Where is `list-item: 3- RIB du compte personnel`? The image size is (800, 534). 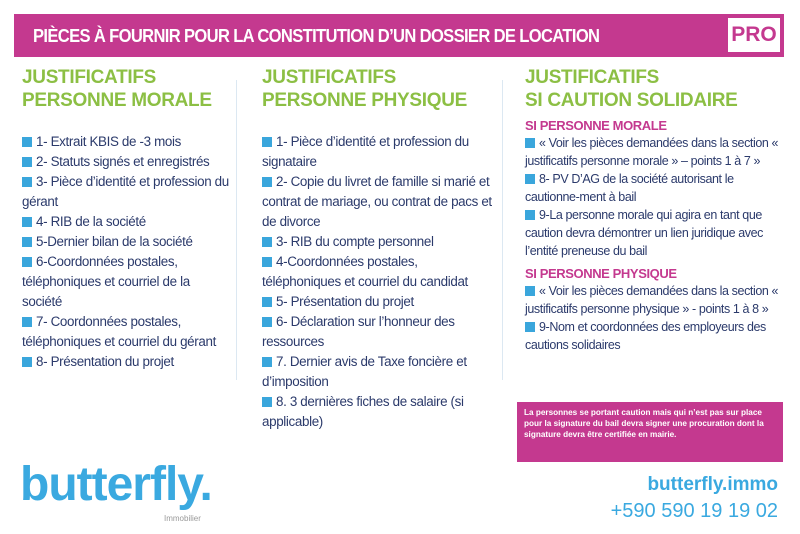
list-item: 3- RIB du compte personnel is located at coordinates (378, 242).